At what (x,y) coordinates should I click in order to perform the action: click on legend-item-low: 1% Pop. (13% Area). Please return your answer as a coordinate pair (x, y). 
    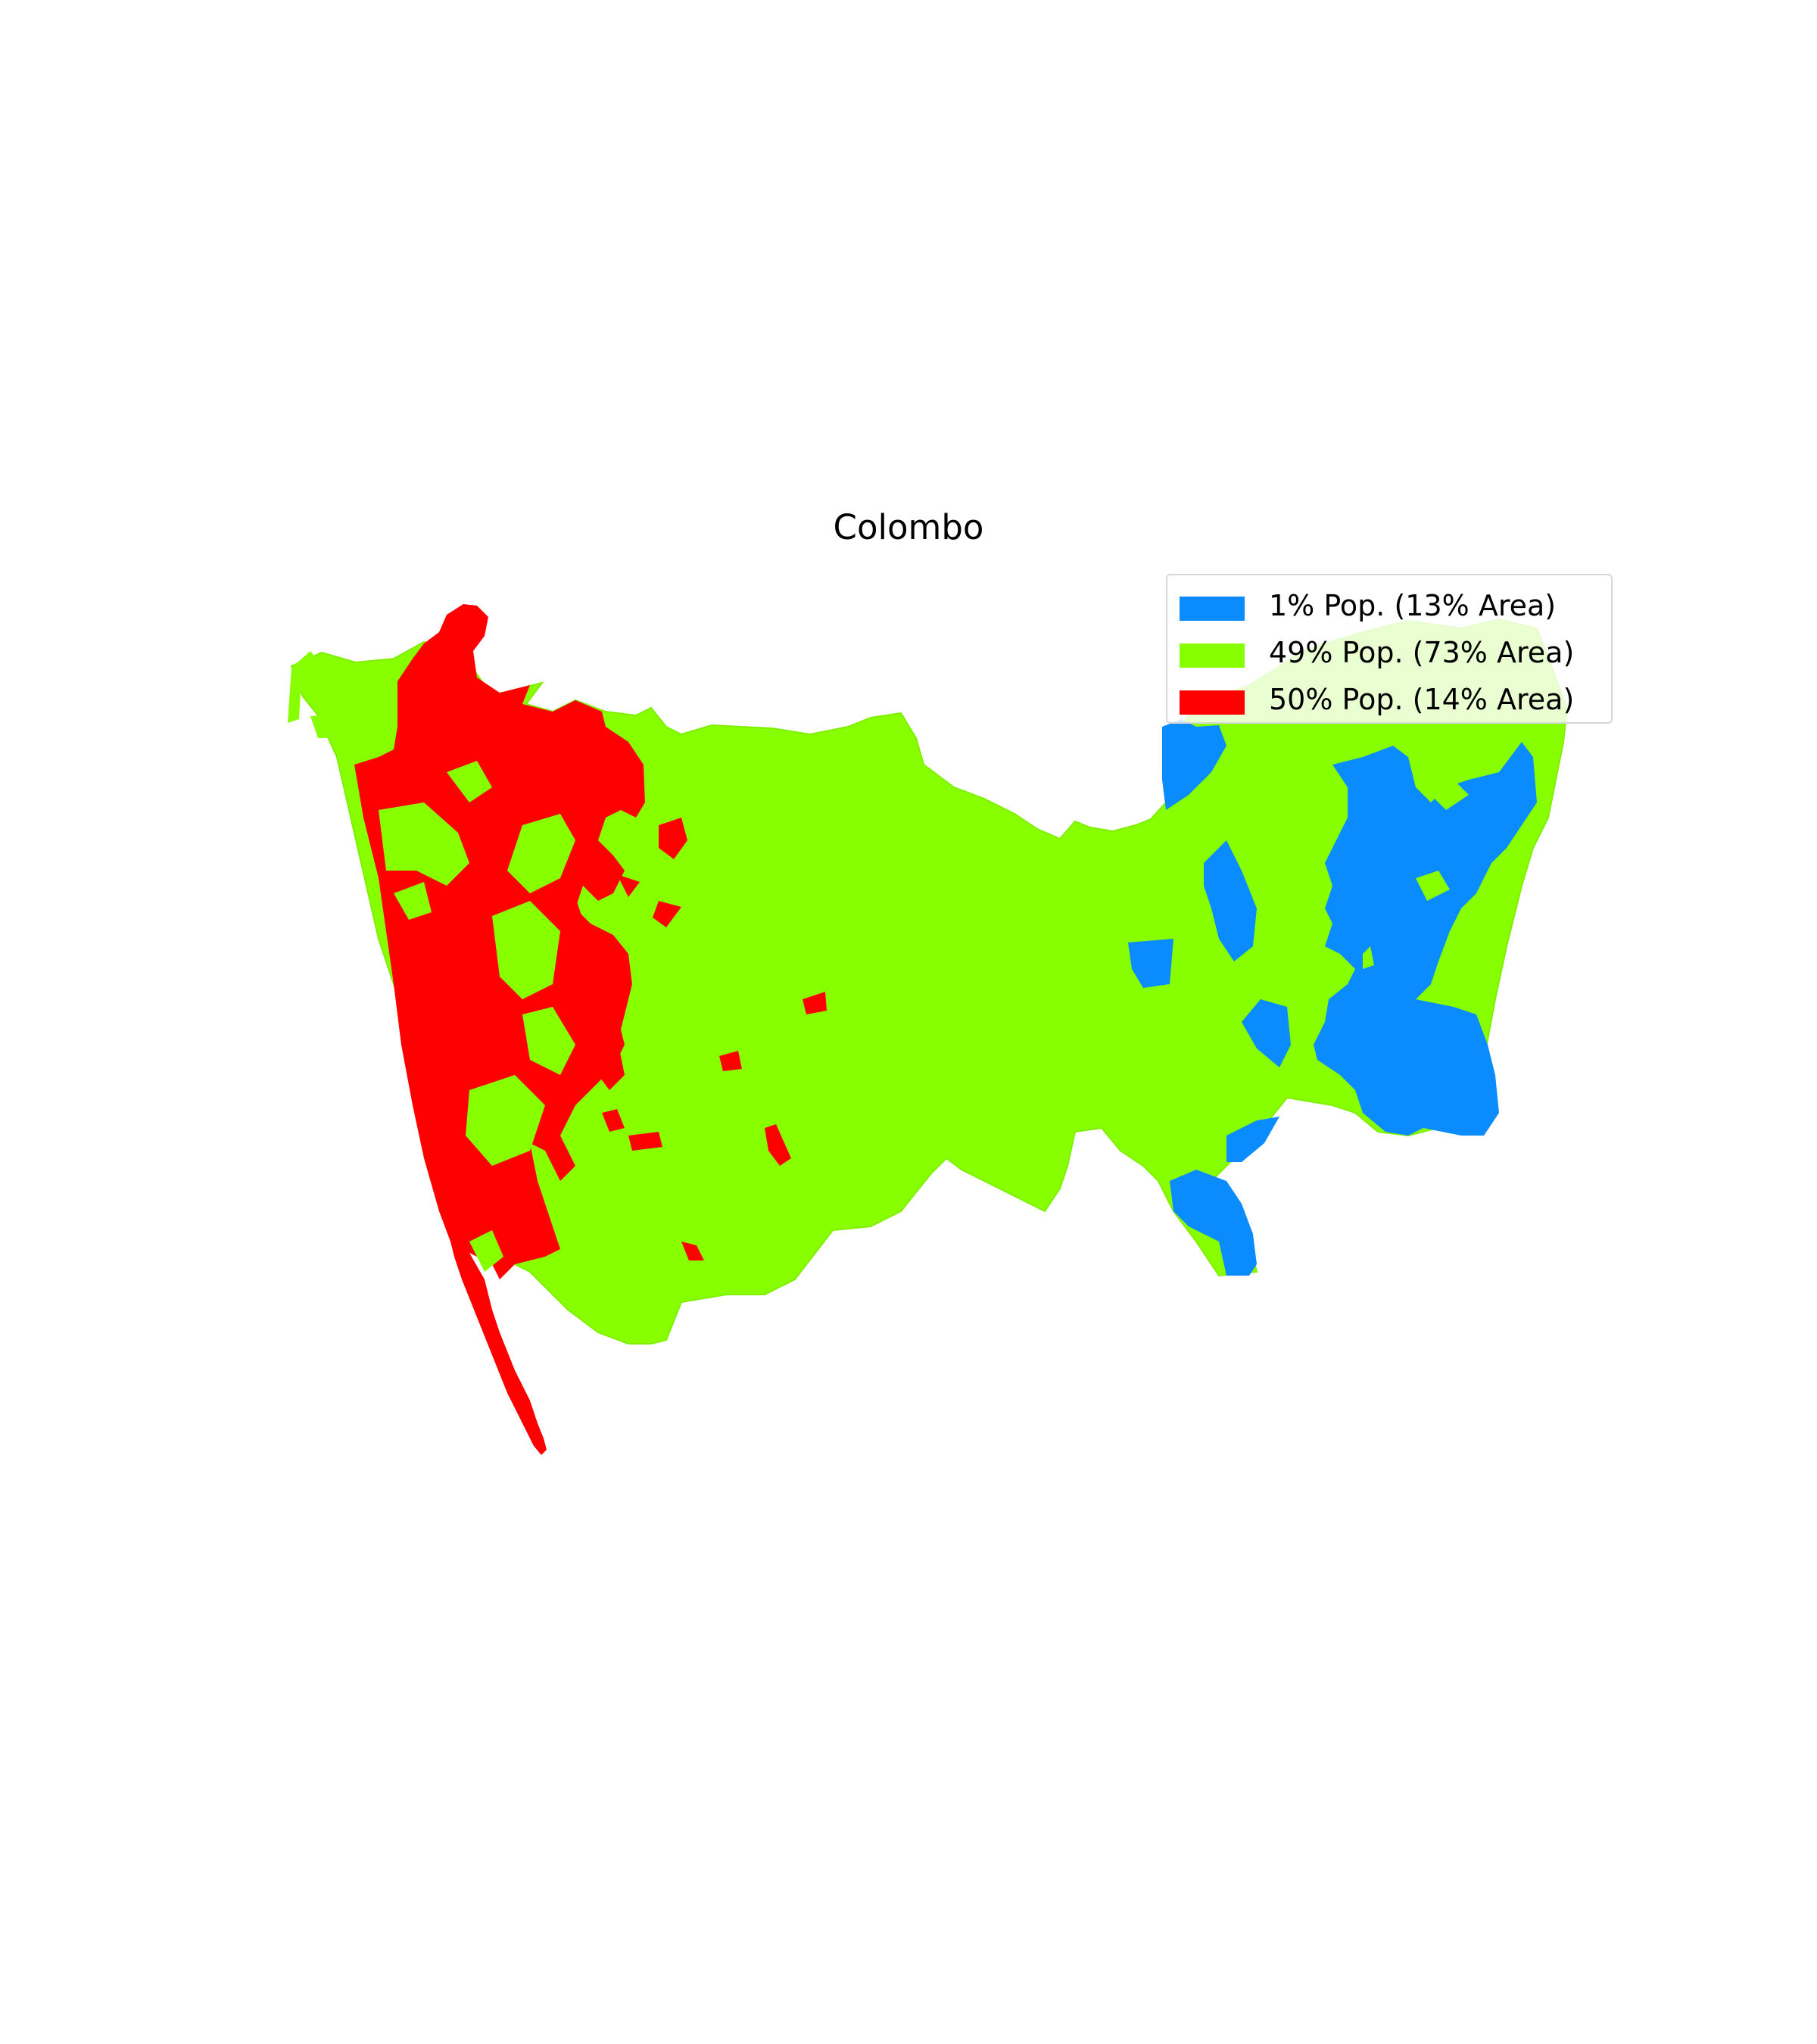
    Looking at the image, I should click on (1389, 606).